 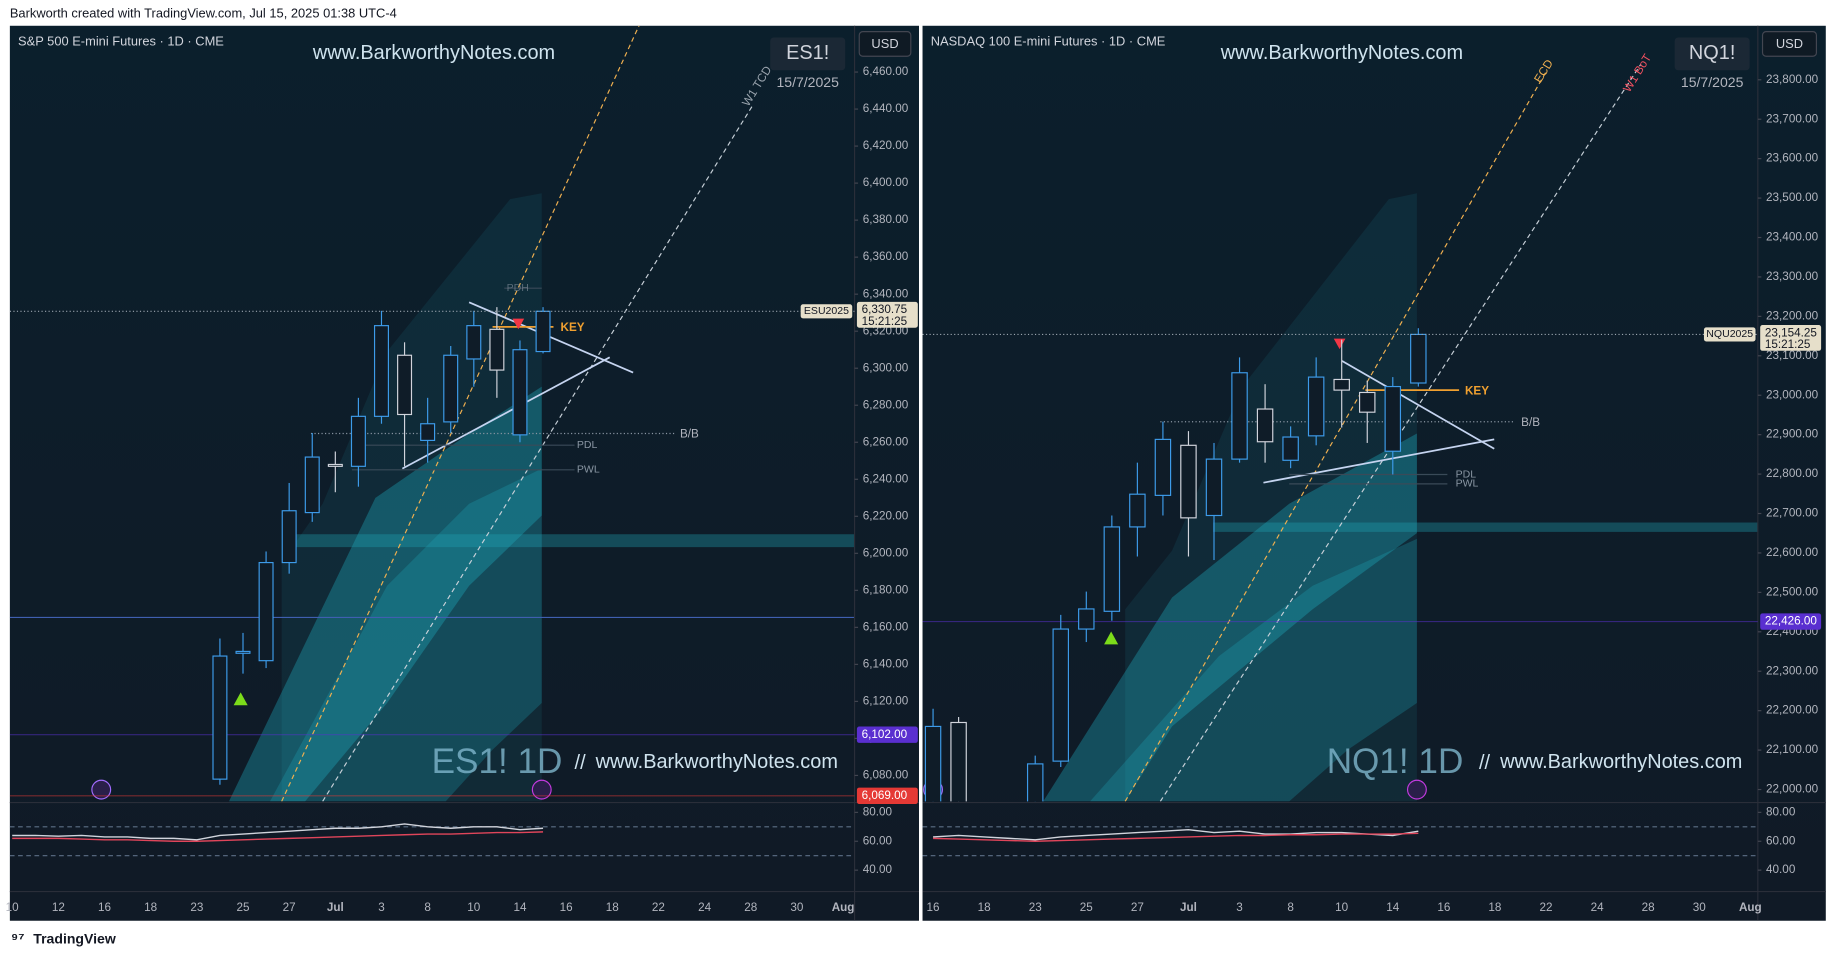 I want to click on y-tick-label: 23,100.00, so click(x=1792, y=355).